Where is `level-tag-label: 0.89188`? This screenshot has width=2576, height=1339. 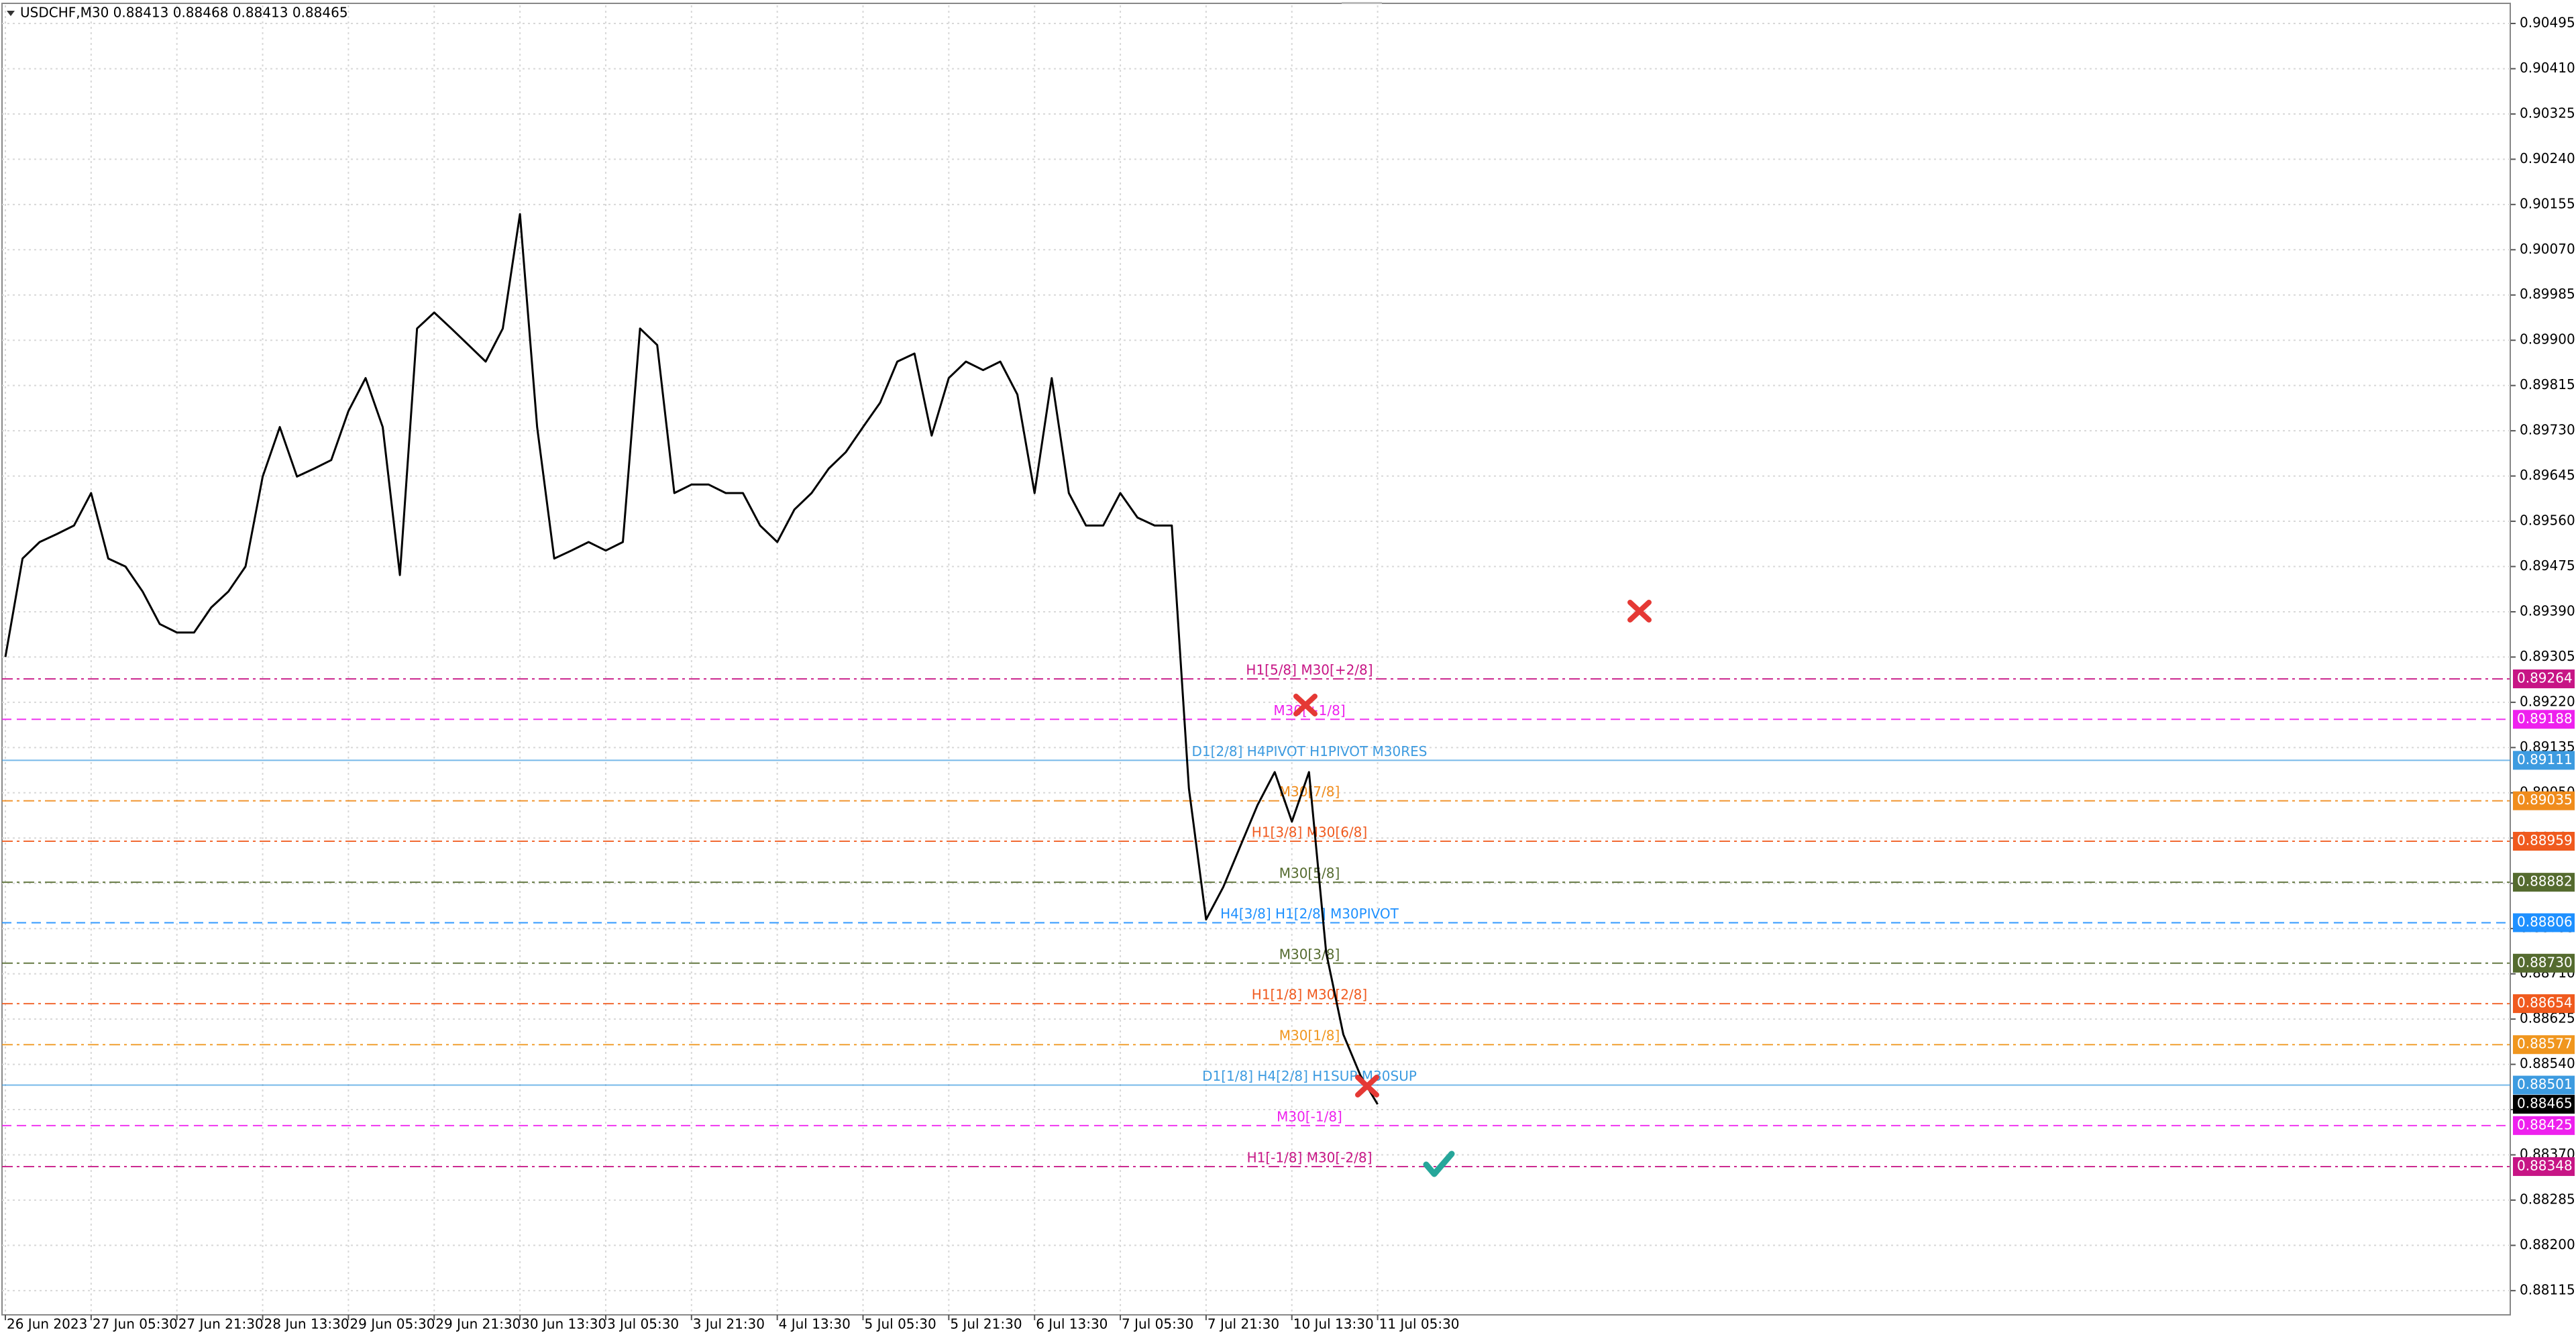
level-tag-label: 0.89188 is located at coordinates (2545, 718).